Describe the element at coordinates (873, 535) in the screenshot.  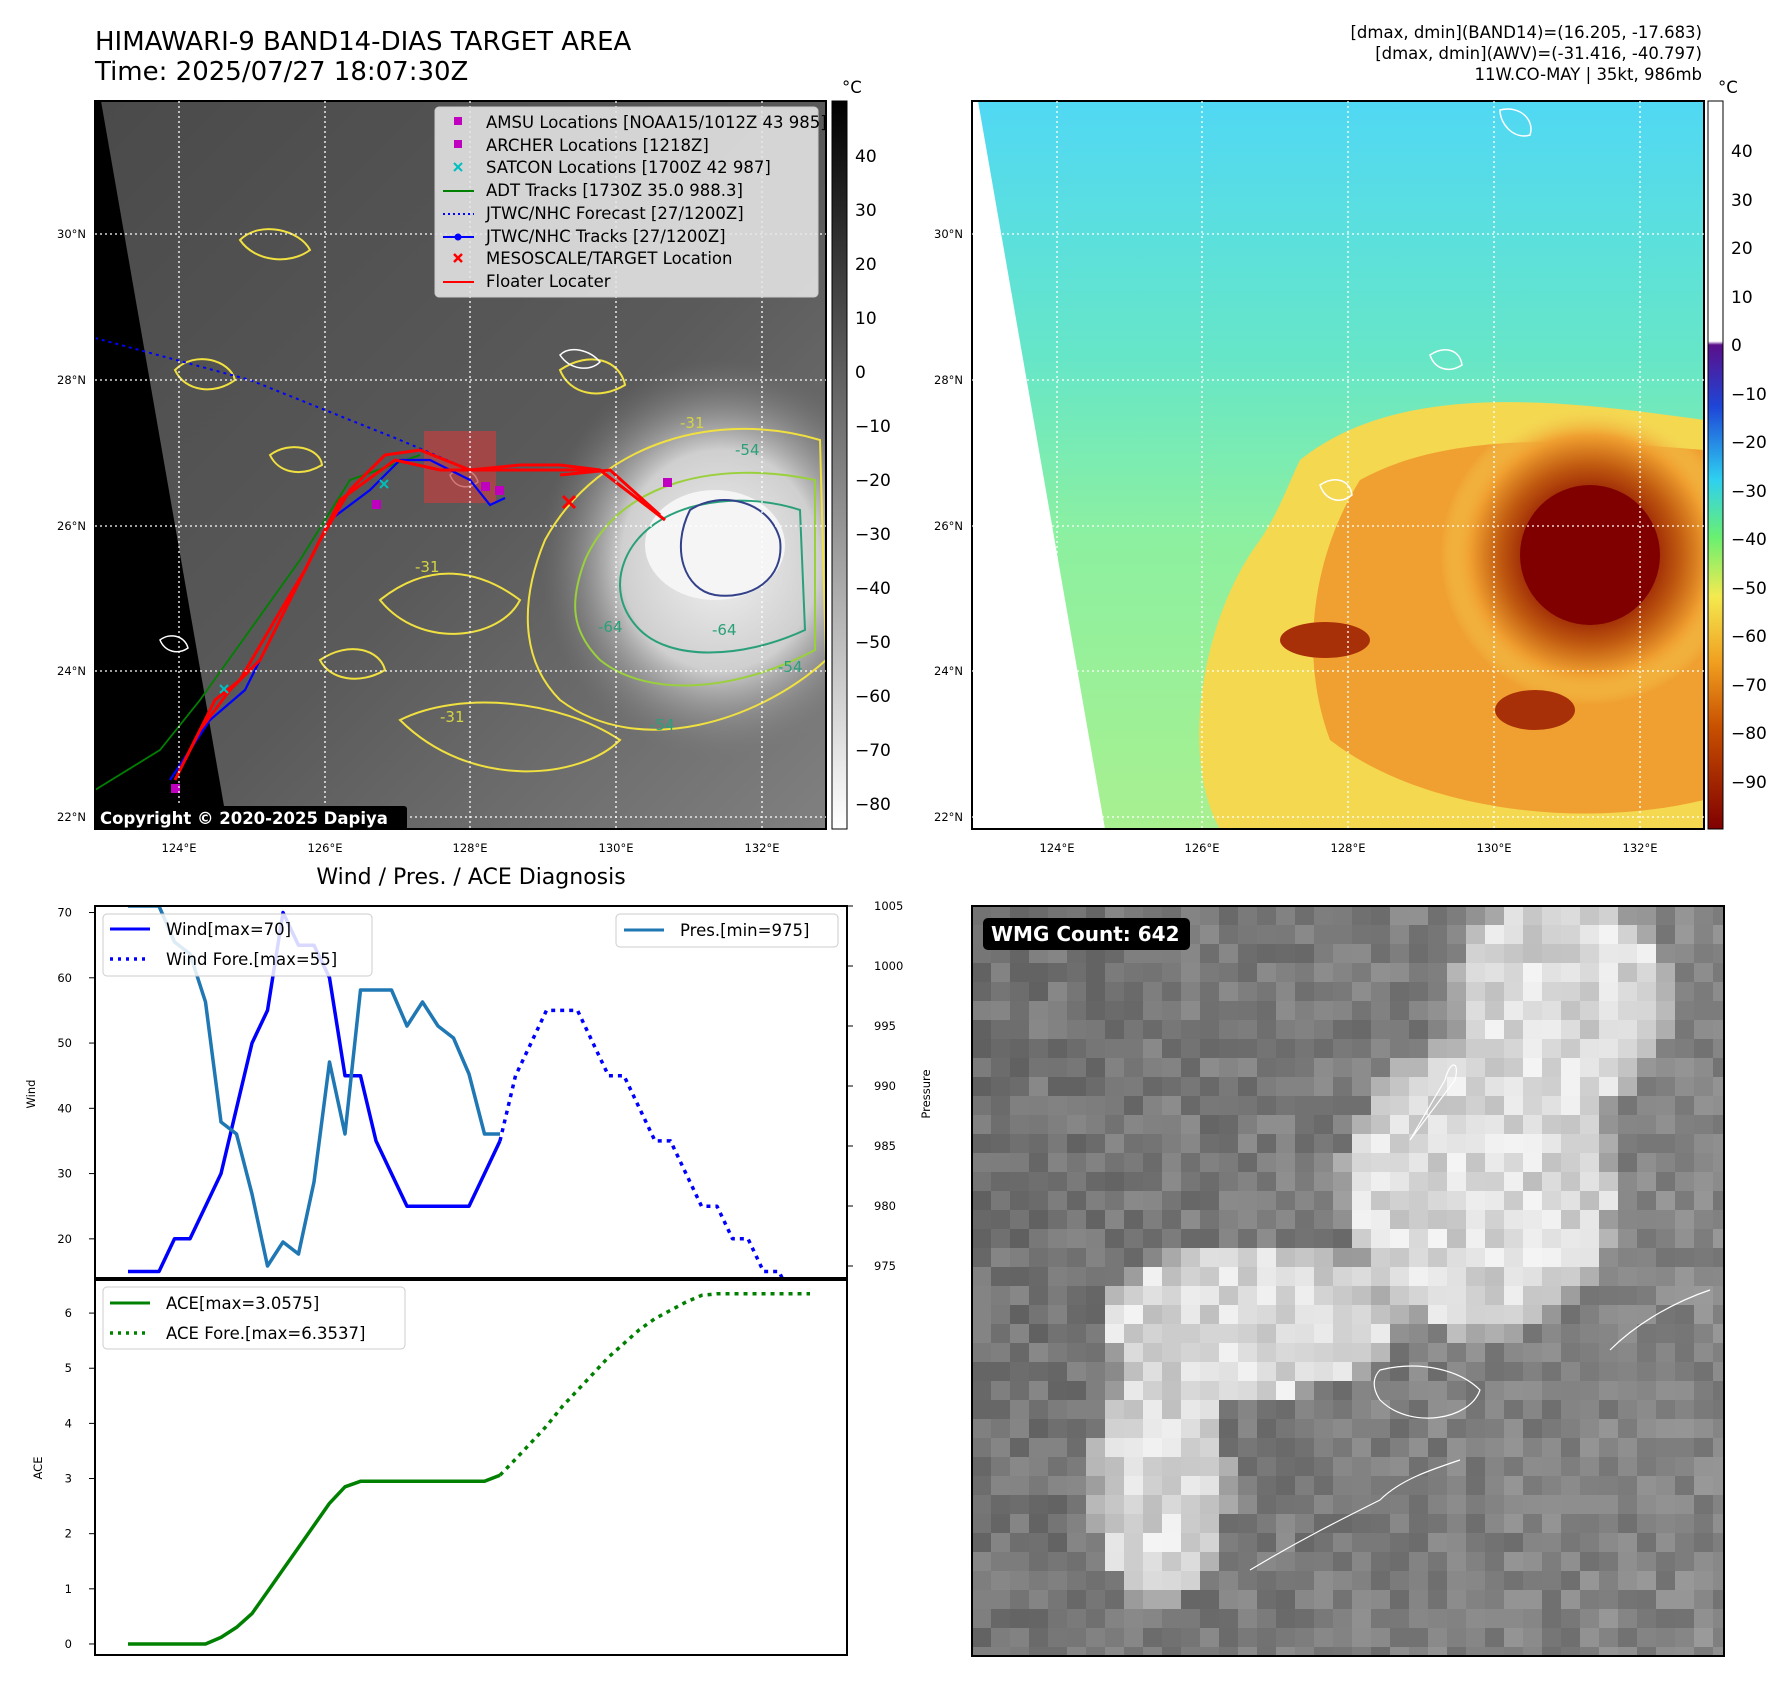
I see `colorbar-tick-label: −30` at that location.